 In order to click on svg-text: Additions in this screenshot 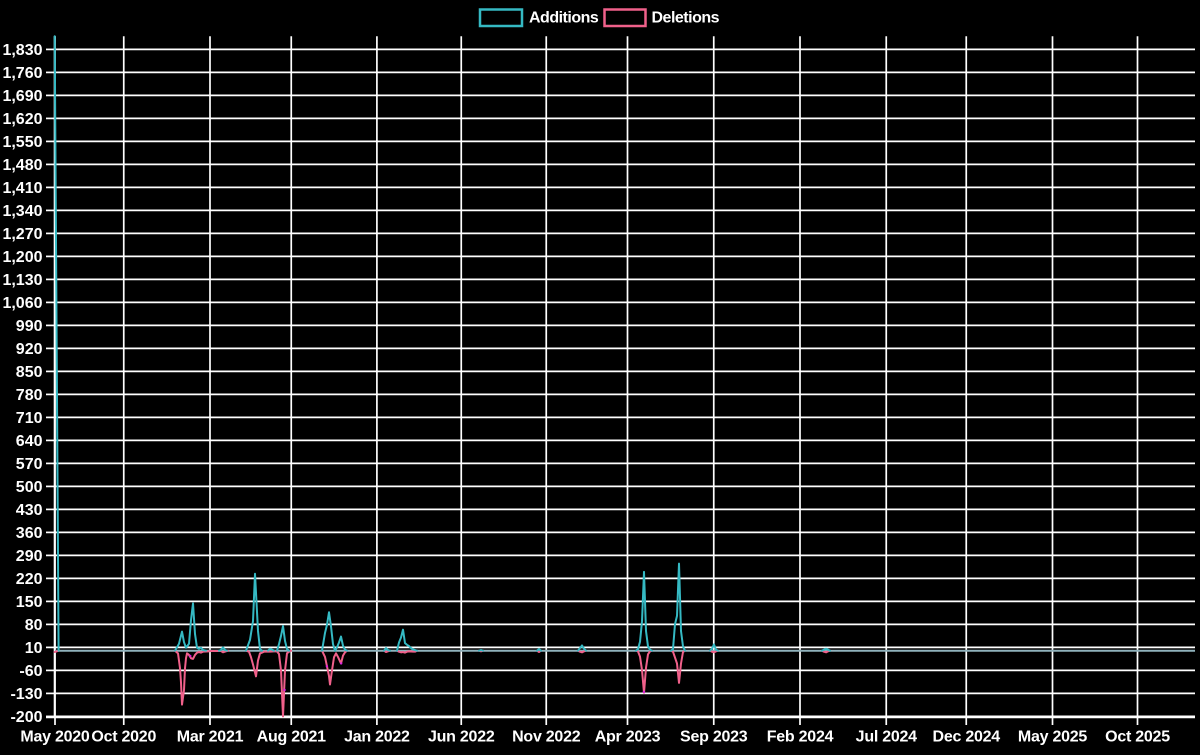, I will do `click(564, 18)`.